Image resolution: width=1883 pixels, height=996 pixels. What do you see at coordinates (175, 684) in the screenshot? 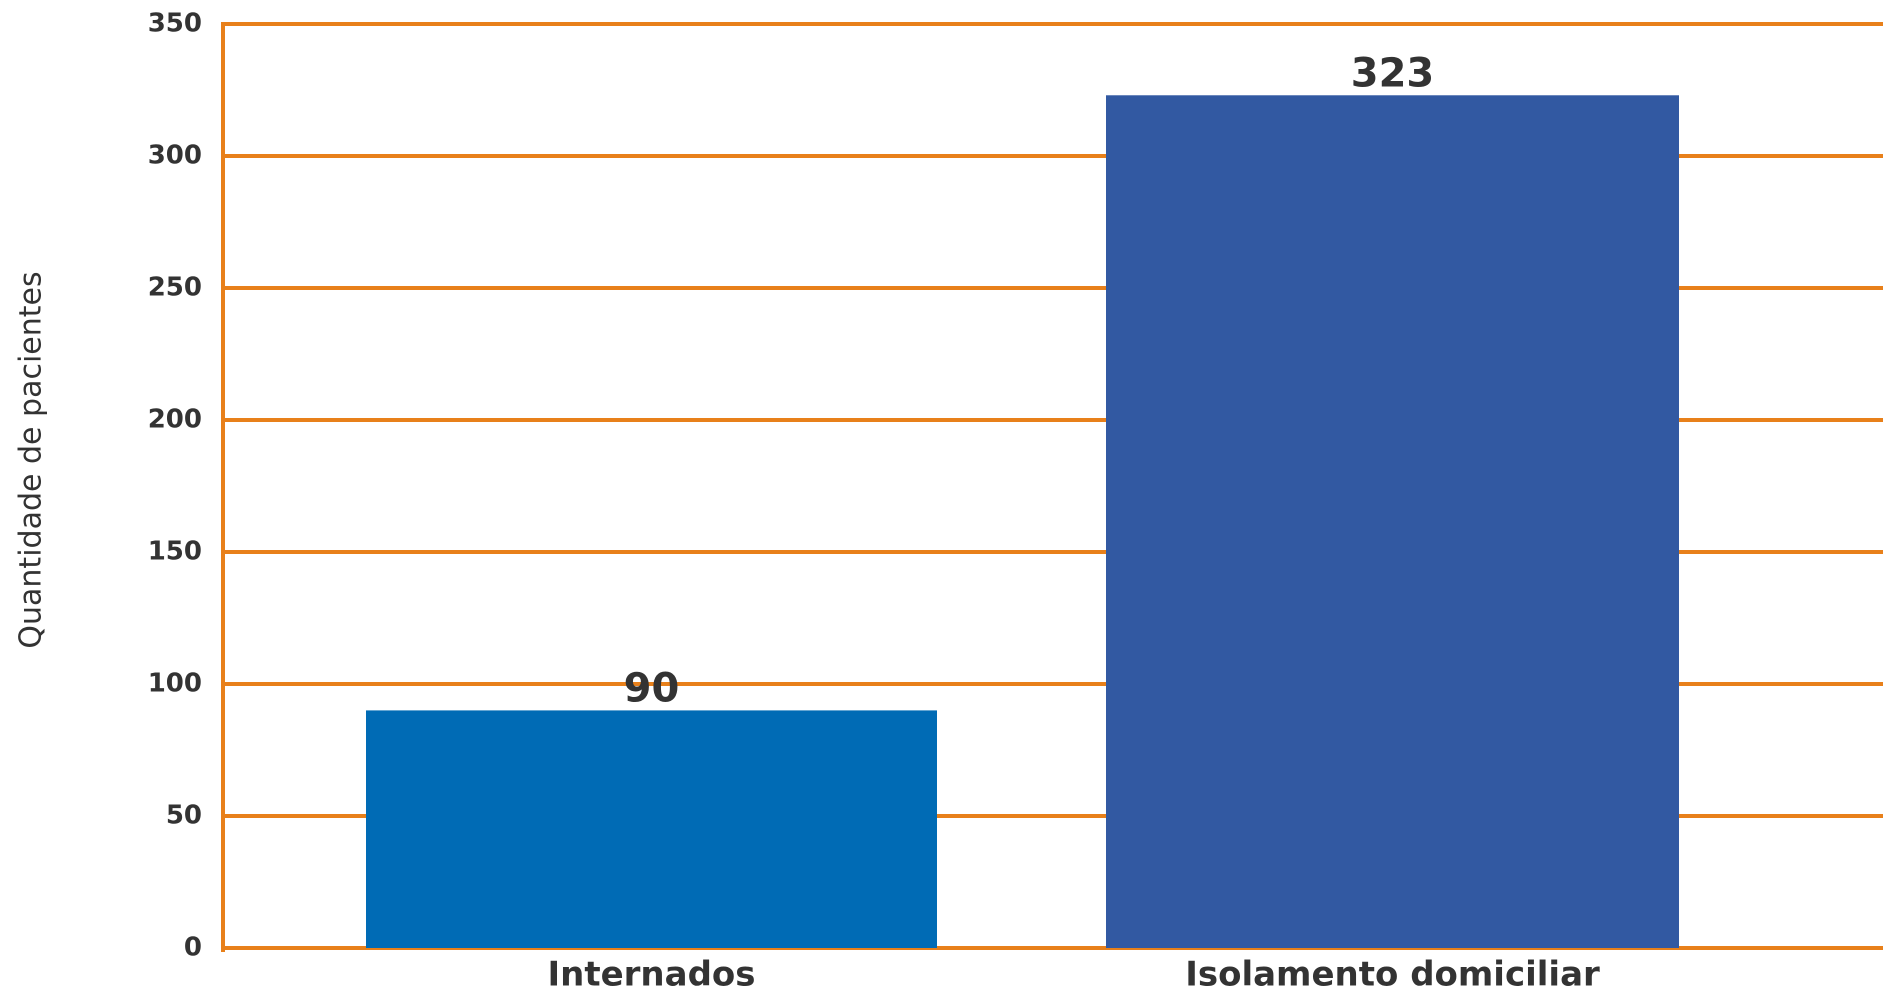
I see `y-tick-label: 100` at bounding box center [175, 684].